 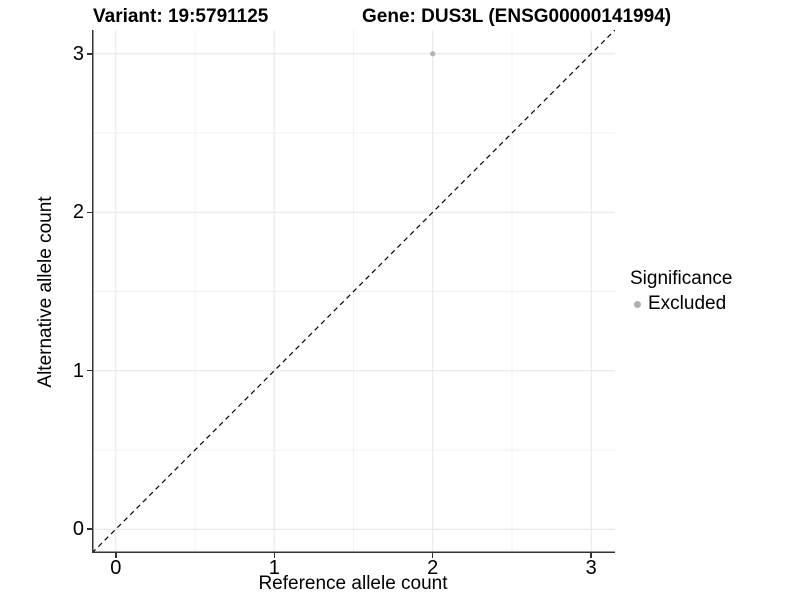 I want to click on legend-point-icon, so click(x=637, y=304).